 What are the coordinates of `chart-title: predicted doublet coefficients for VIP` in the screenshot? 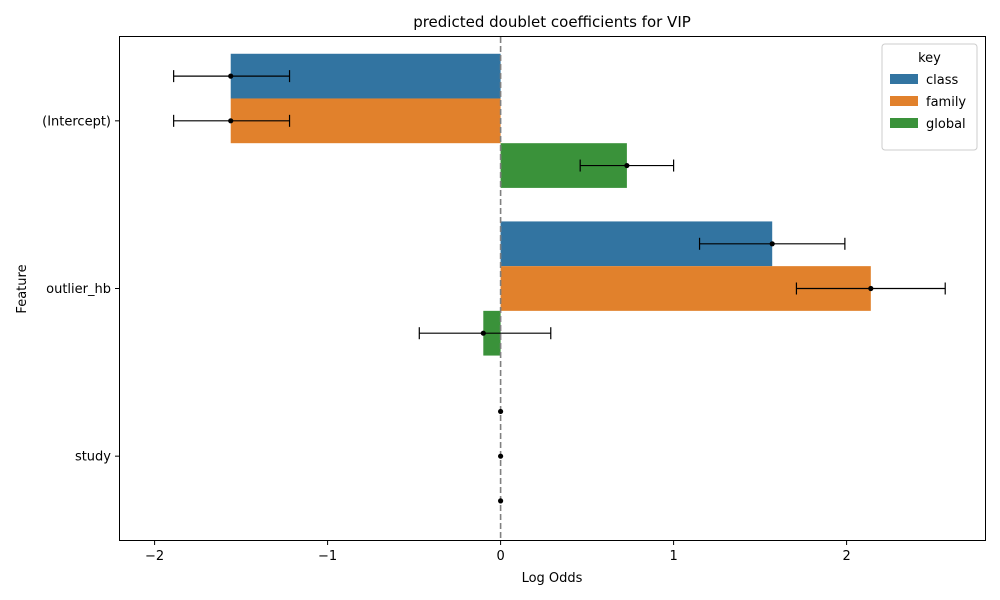 It's located at (552, 22).